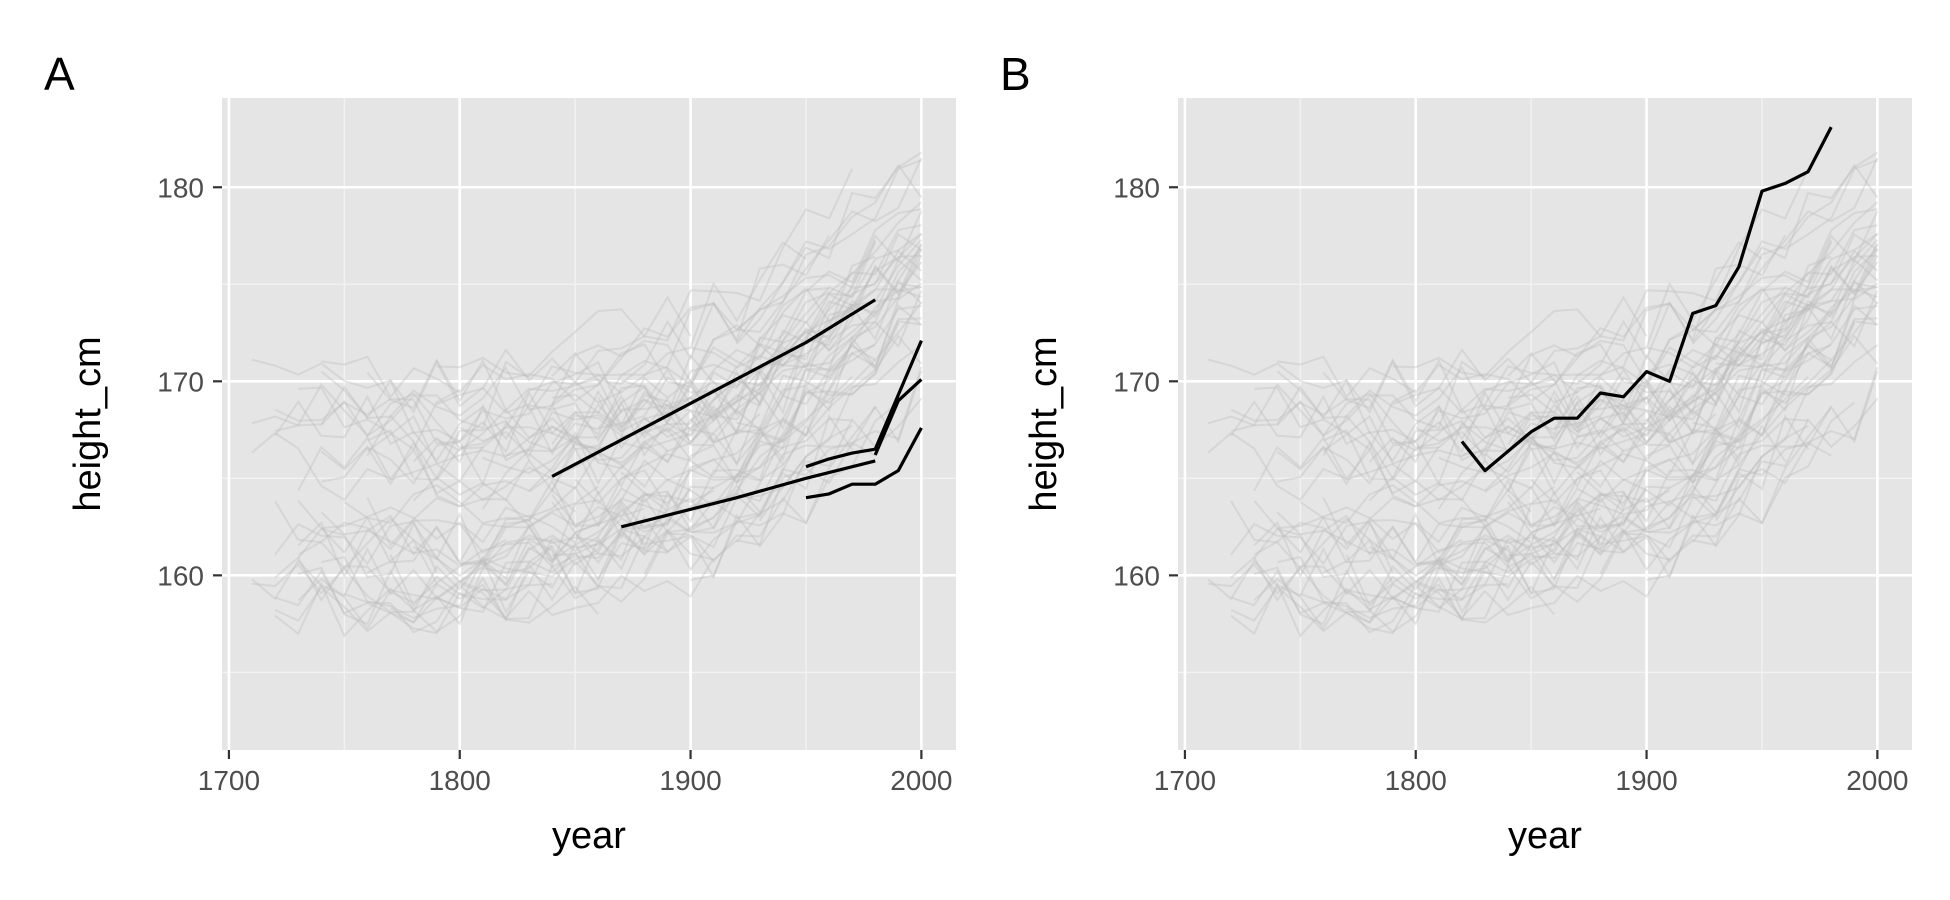 The width and height of the screenshot is (1950, 900). What do you see at coordinates (589, 836) in the screenshot?
I see `x-axis-title: year` at bounding box center [589, 836].